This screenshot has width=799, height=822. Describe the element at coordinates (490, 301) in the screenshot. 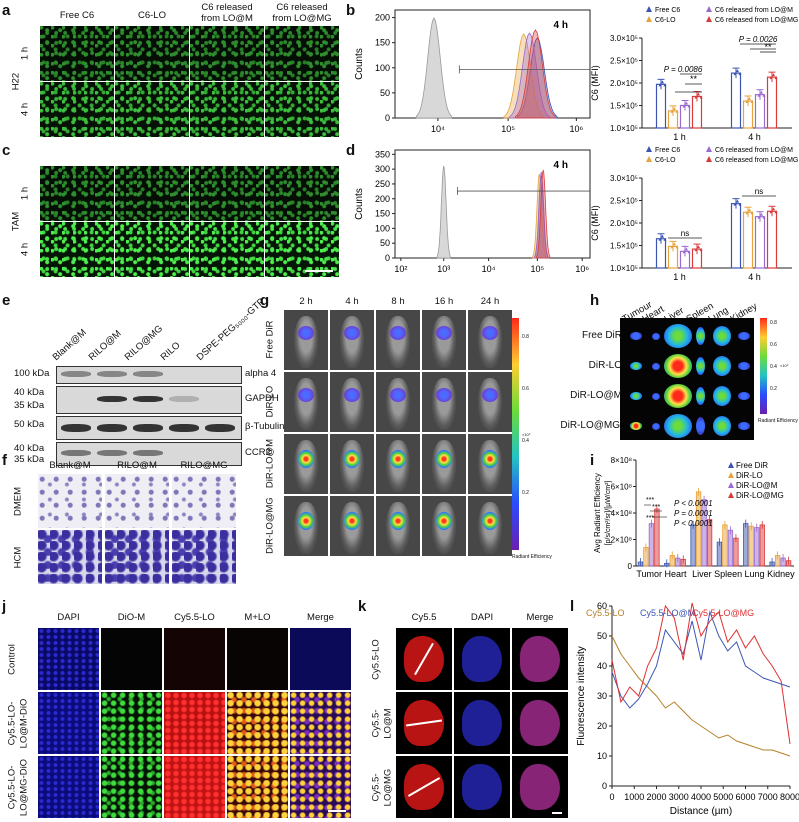

I see `time-label: 24 h` at that location.